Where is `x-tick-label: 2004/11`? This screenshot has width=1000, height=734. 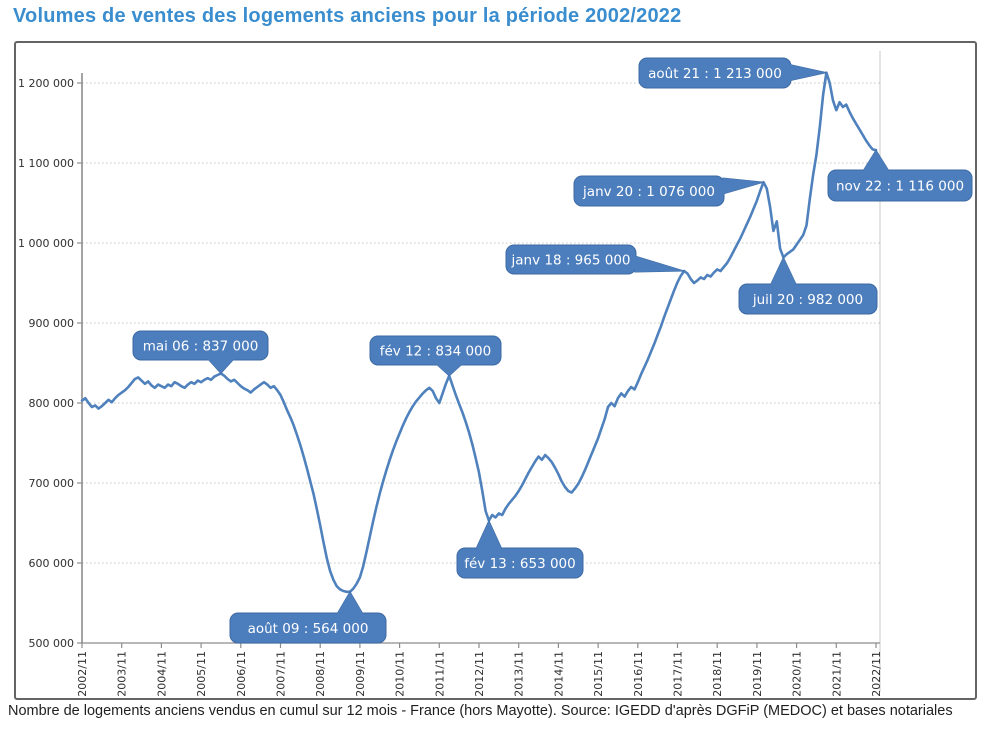
x-tick-label: 2004/11 is located at coordinates (161, 674).